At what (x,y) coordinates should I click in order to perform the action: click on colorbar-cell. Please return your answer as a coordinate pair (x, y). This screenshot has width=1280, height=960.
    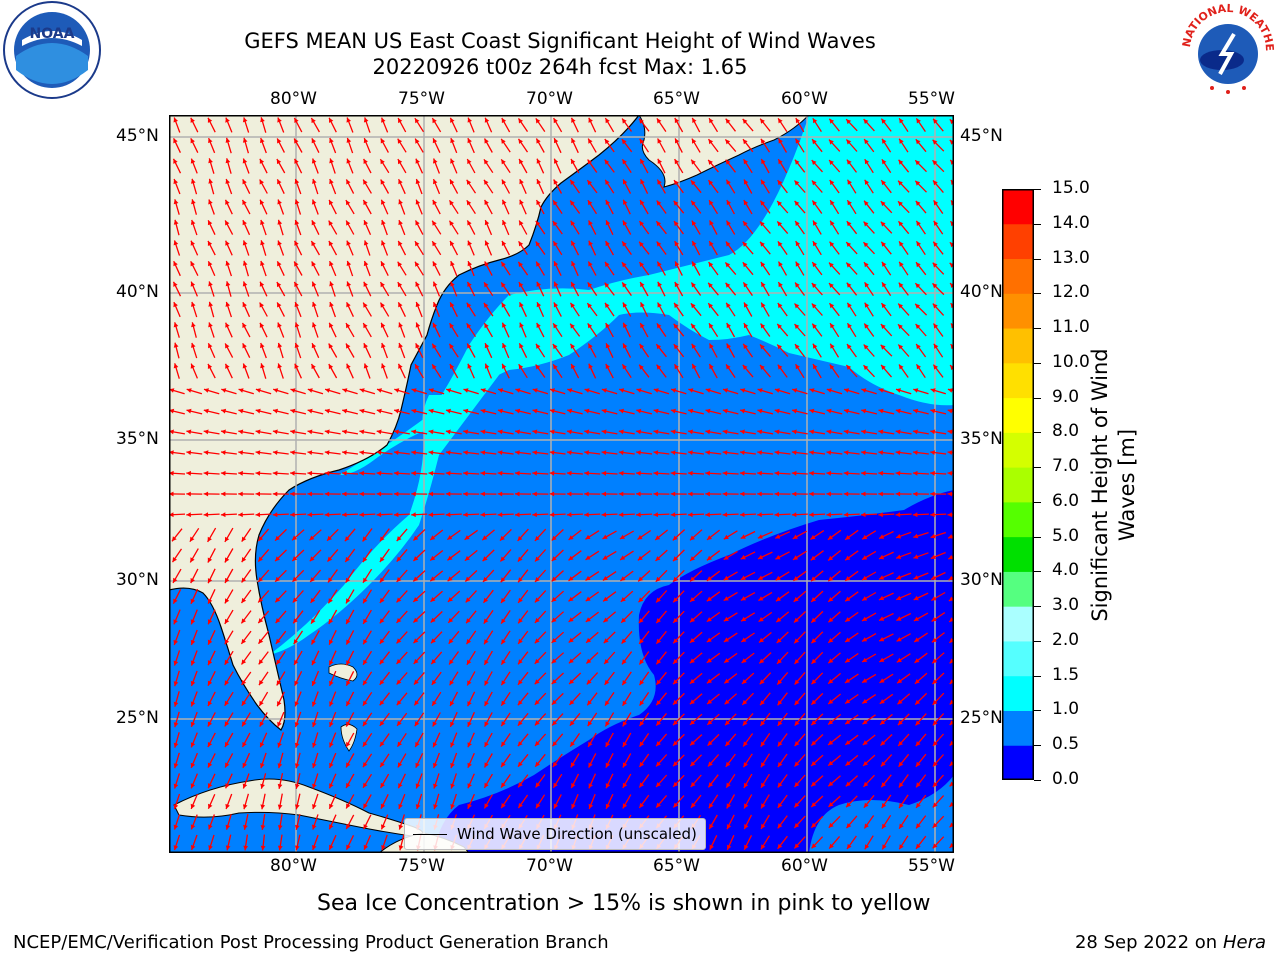
    Looking at the image, I should click on (1018, 346).